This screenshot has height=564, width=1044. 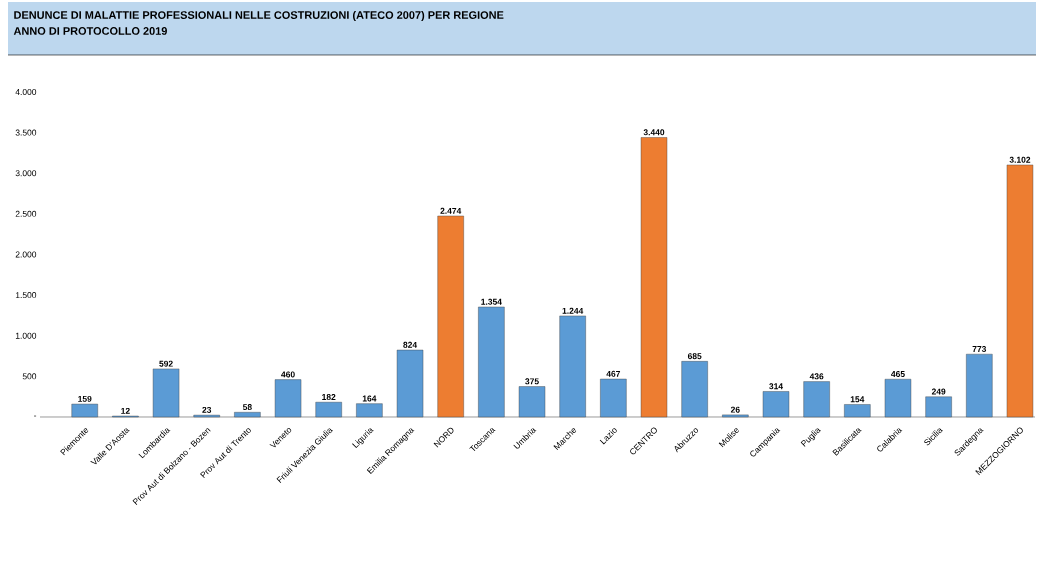 What do you see at coordinates (247, 407) in the screenshot?
I see `data-label: 58` at bounding box center [247, 407].